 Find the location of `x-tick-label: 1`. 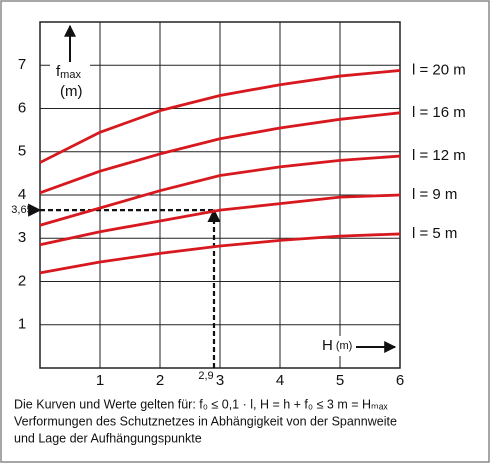

x-tick-label: 1 is located at coordinates (100, 380).